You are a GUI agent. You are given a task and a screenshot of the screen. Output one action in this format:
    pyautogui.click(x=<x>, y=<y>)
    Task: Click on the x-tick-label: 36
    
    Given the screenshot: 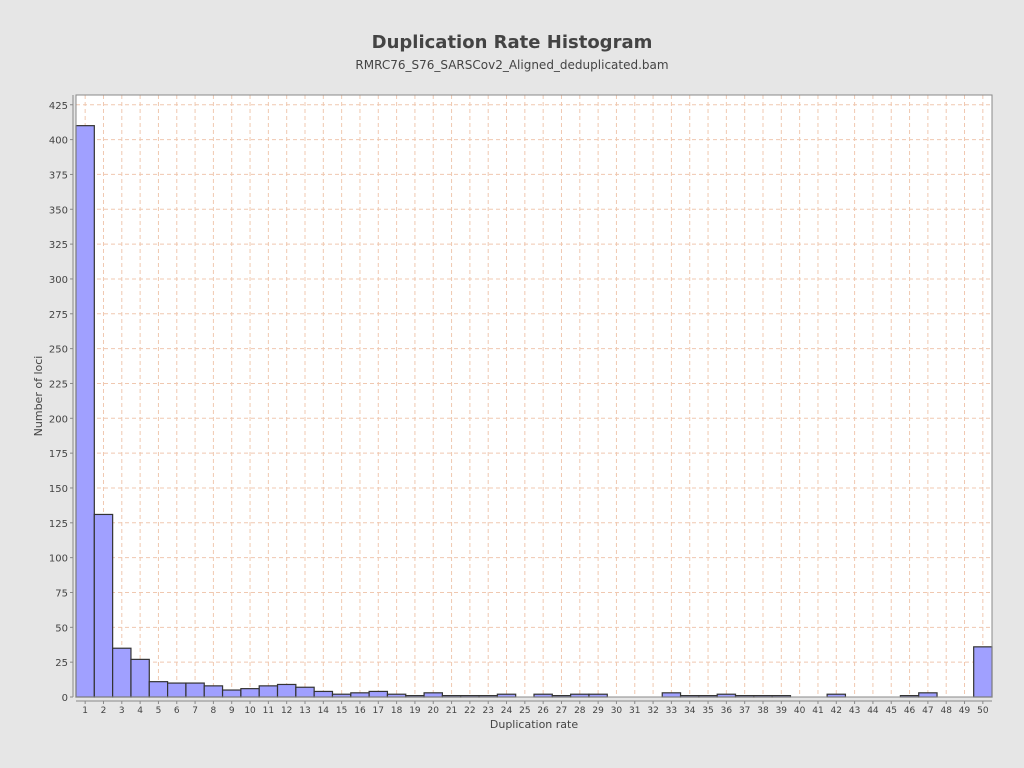 What is the action you would take?
    pyautogui.click(x=727, y=711)
    